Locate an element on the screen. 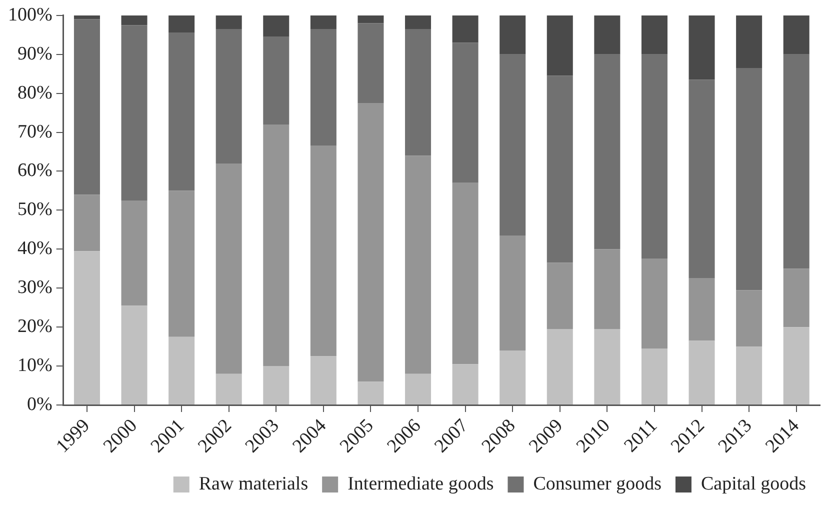  y-tick-label: 30% is located at coordinates (35, 287).